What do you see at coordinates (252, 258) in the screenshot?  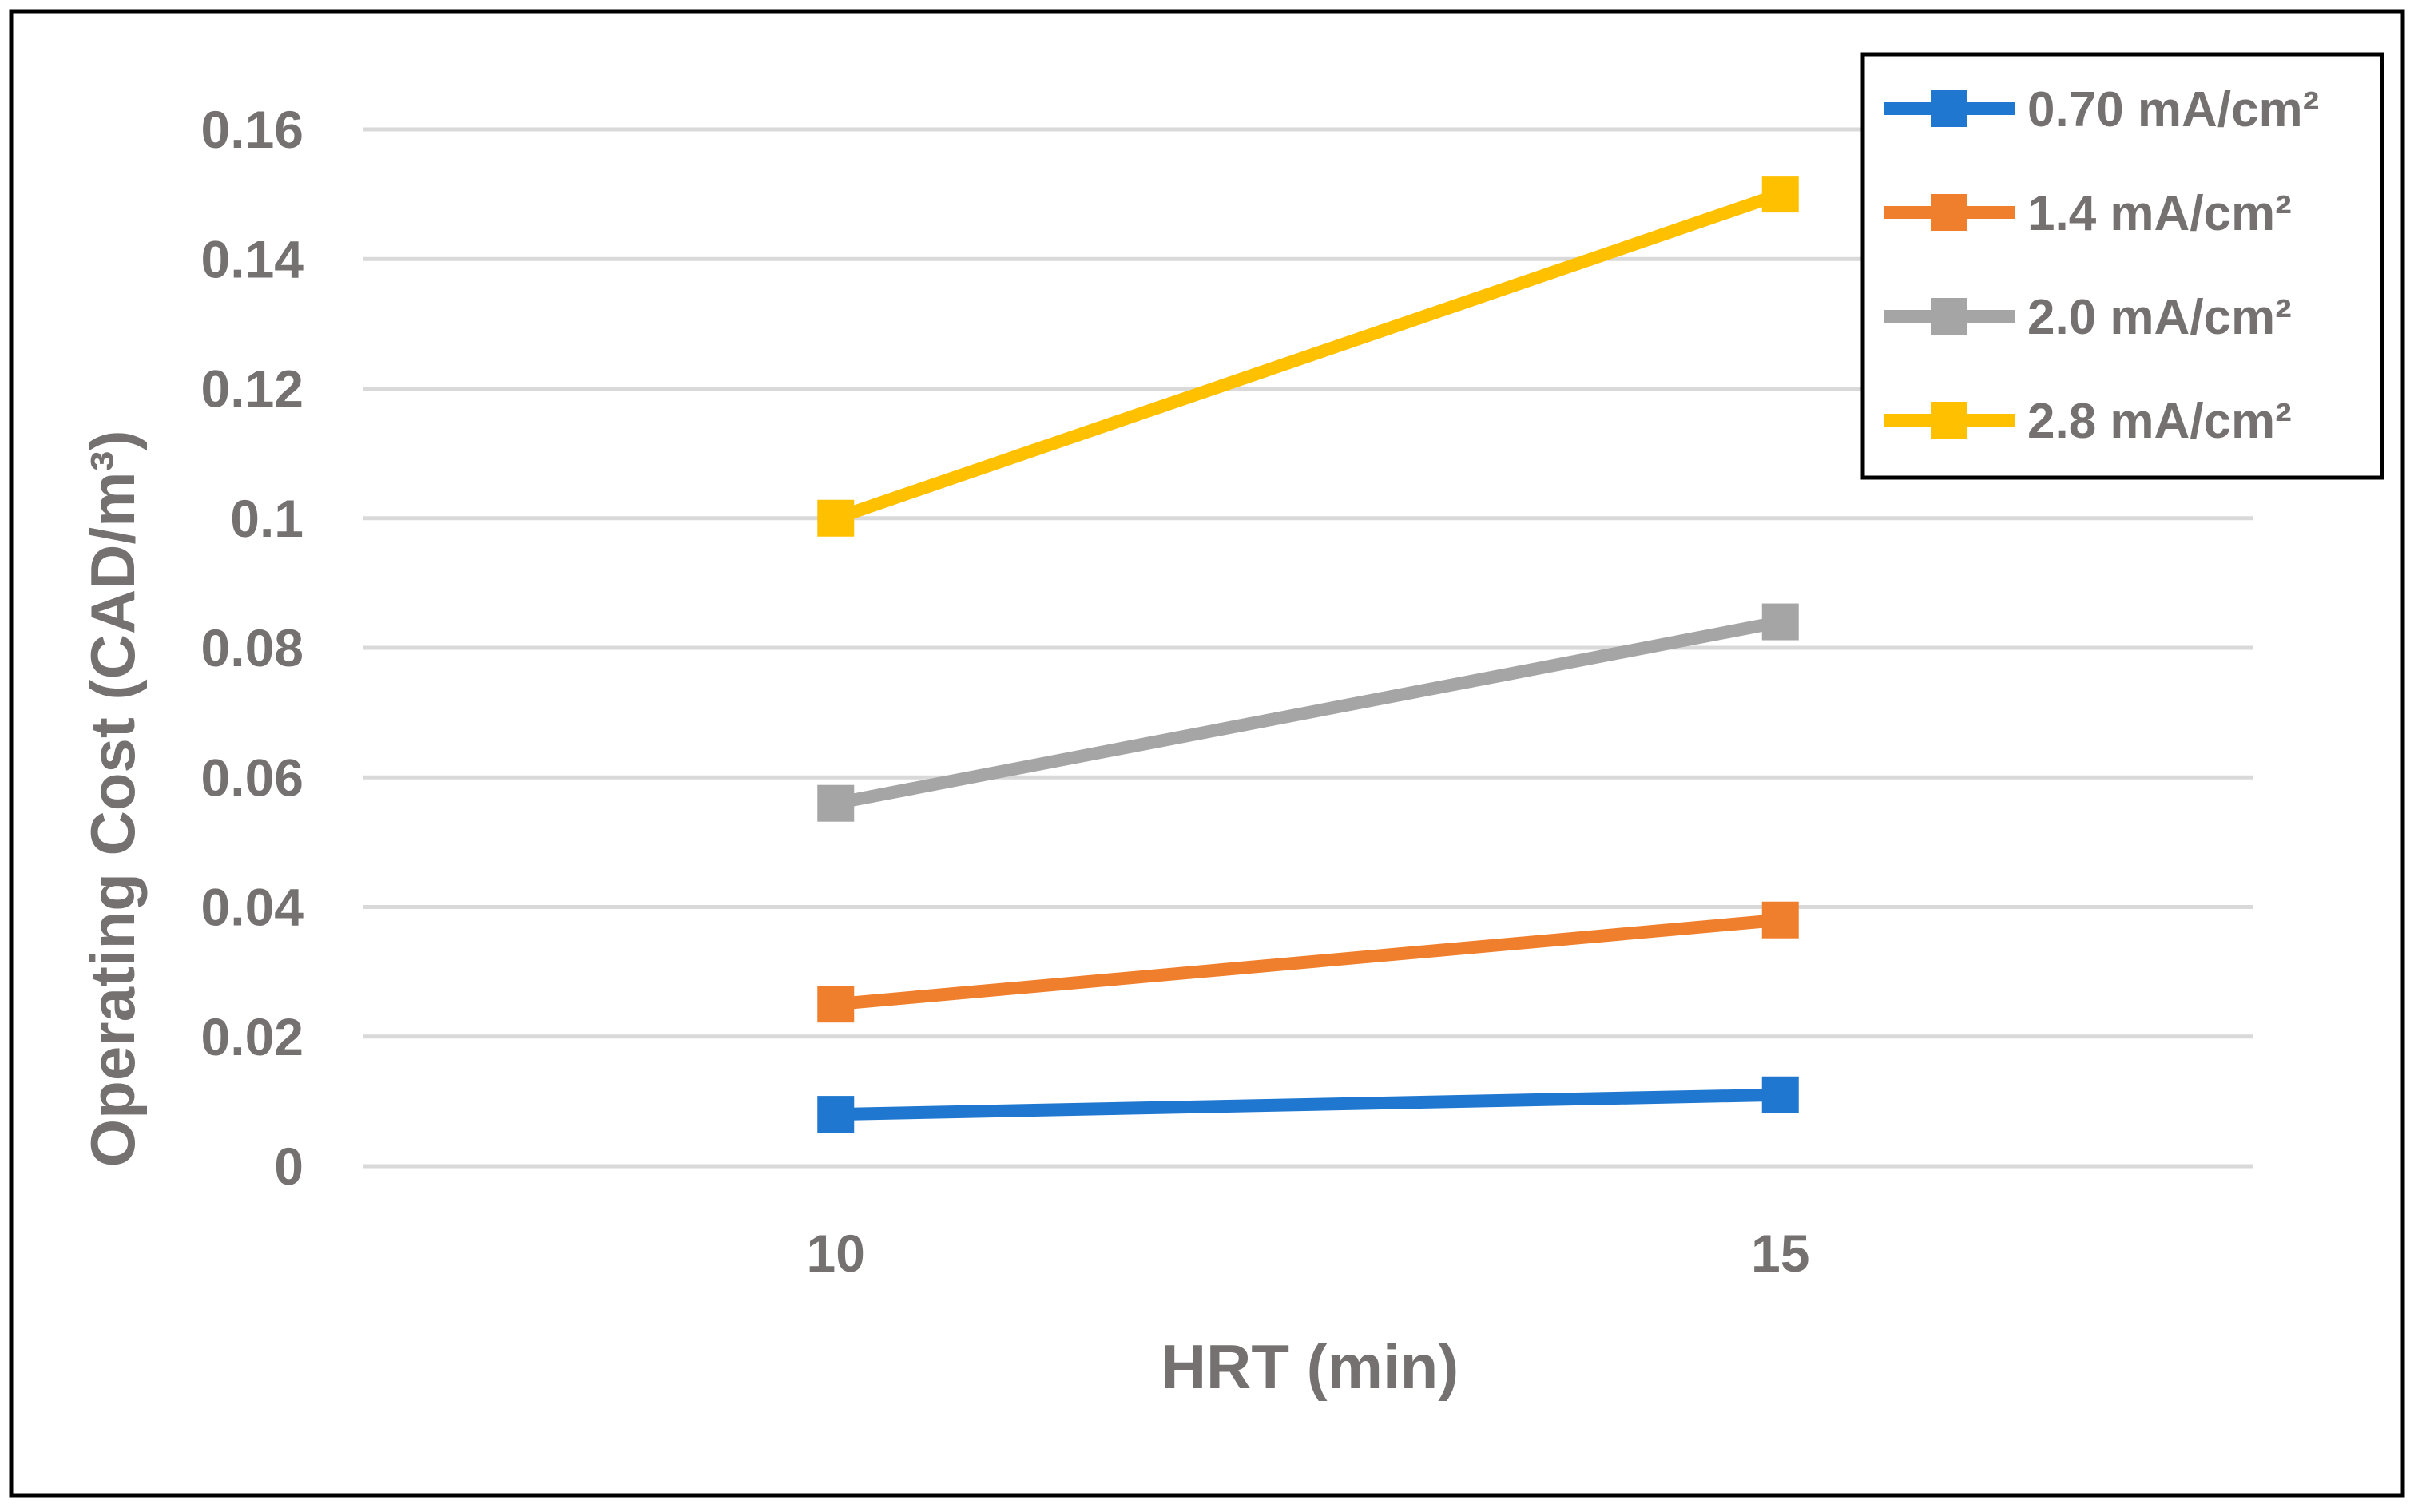 I see `y-tick-label: 0.14` at bounding box center [252, 258].